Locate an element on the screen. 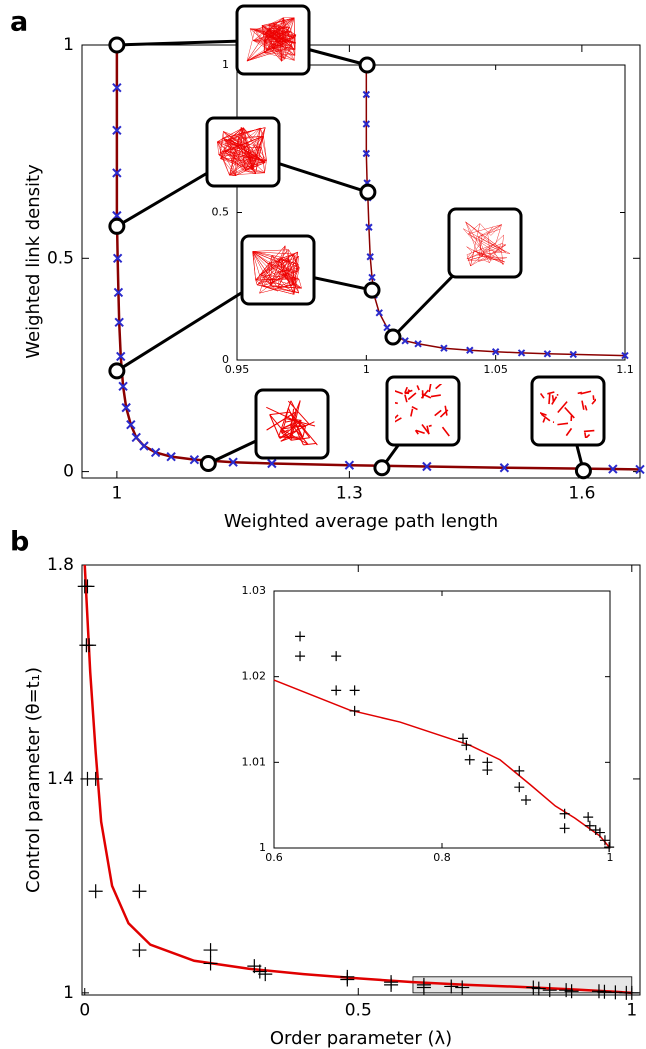 The width and height of the screenshot is (646, 1049). network-thumbnail is located at coordinates (277, 270).